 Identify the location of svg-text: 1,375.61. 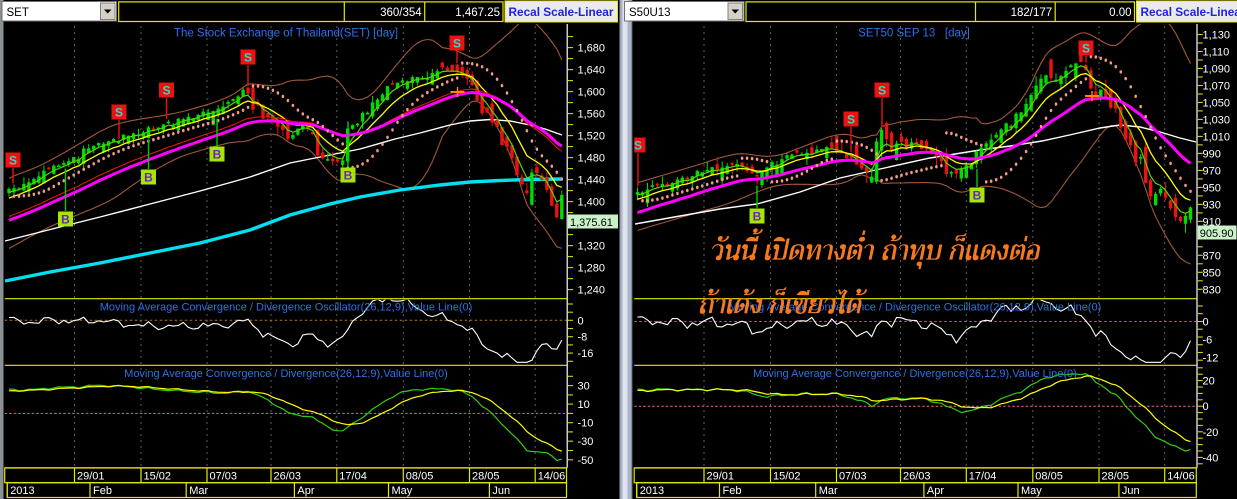
(591, 223).